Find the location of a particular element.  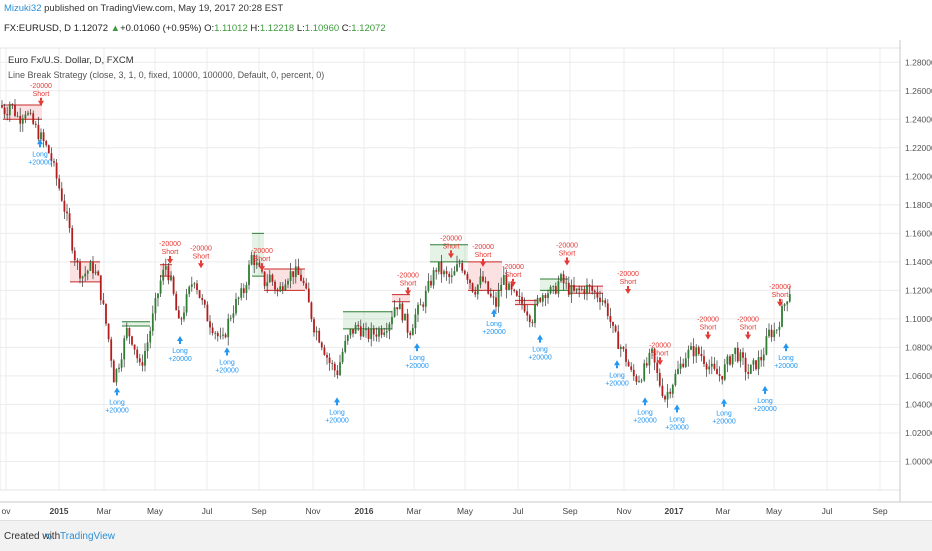

tradingview-brand: TradingView is located at coordinates (88, 536).